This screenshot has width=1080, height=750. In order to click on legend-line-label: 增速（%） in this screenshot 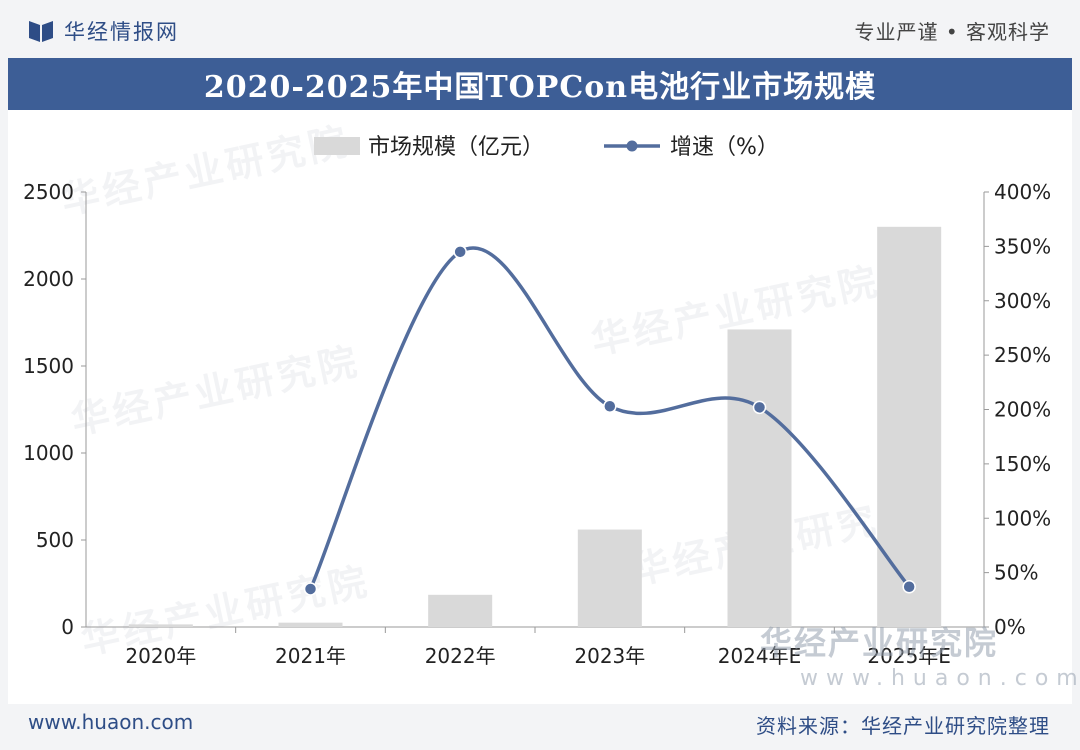, I will do `click(724, 147)`.